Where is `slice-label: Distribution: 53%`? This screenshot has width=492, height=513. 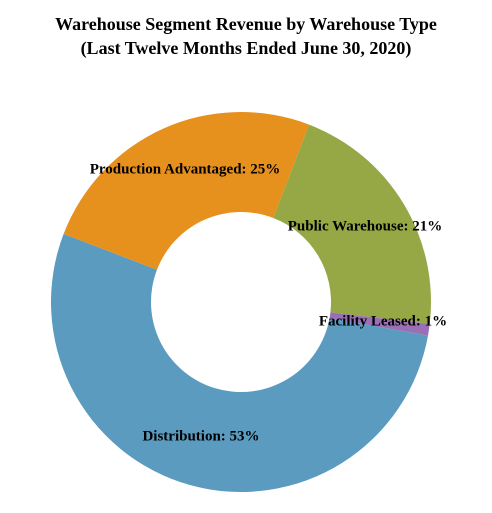 slice-label: Distribution: 53% is located at coordinates (200, 436).